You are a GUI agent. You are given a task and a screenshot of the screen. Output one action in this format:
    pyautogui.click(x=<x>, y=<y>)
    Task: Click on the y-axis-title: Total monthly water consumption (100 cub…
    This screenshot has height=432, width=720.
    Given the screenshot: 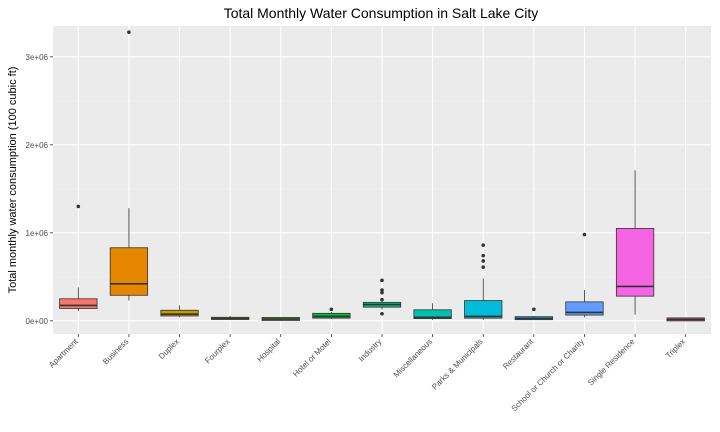 What is the action you would take?
    pyautogui.click(x=13, y=180)
    